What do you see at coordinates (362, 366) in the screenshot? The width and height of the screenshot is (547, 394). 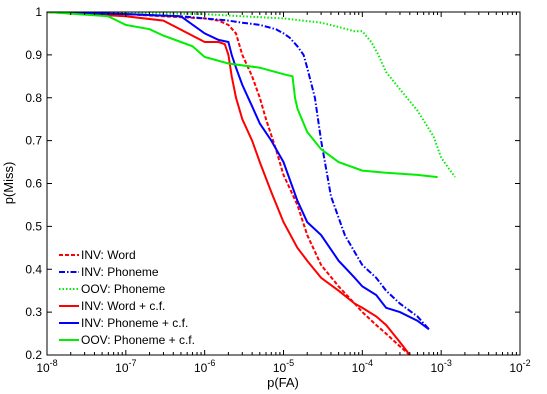 I see `x-tick-label: 10⁻⁴` at bounding box center [362, 366].